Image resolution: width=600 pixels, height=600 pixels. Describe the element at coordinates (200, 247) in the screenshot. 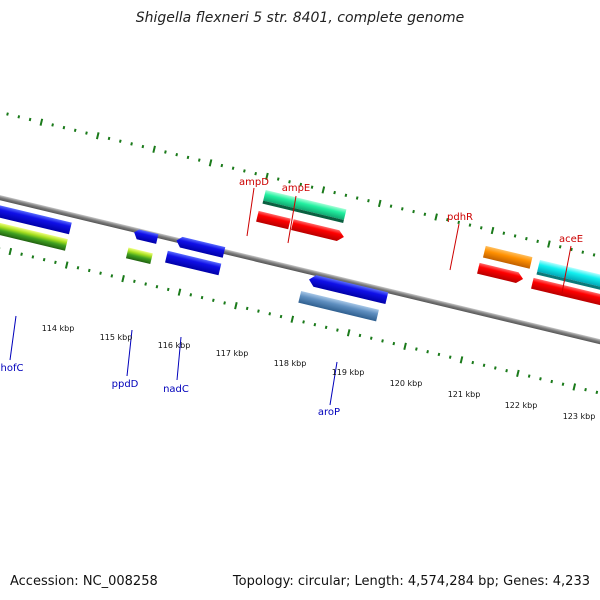

I see `gene-nadC-upper` at that location.